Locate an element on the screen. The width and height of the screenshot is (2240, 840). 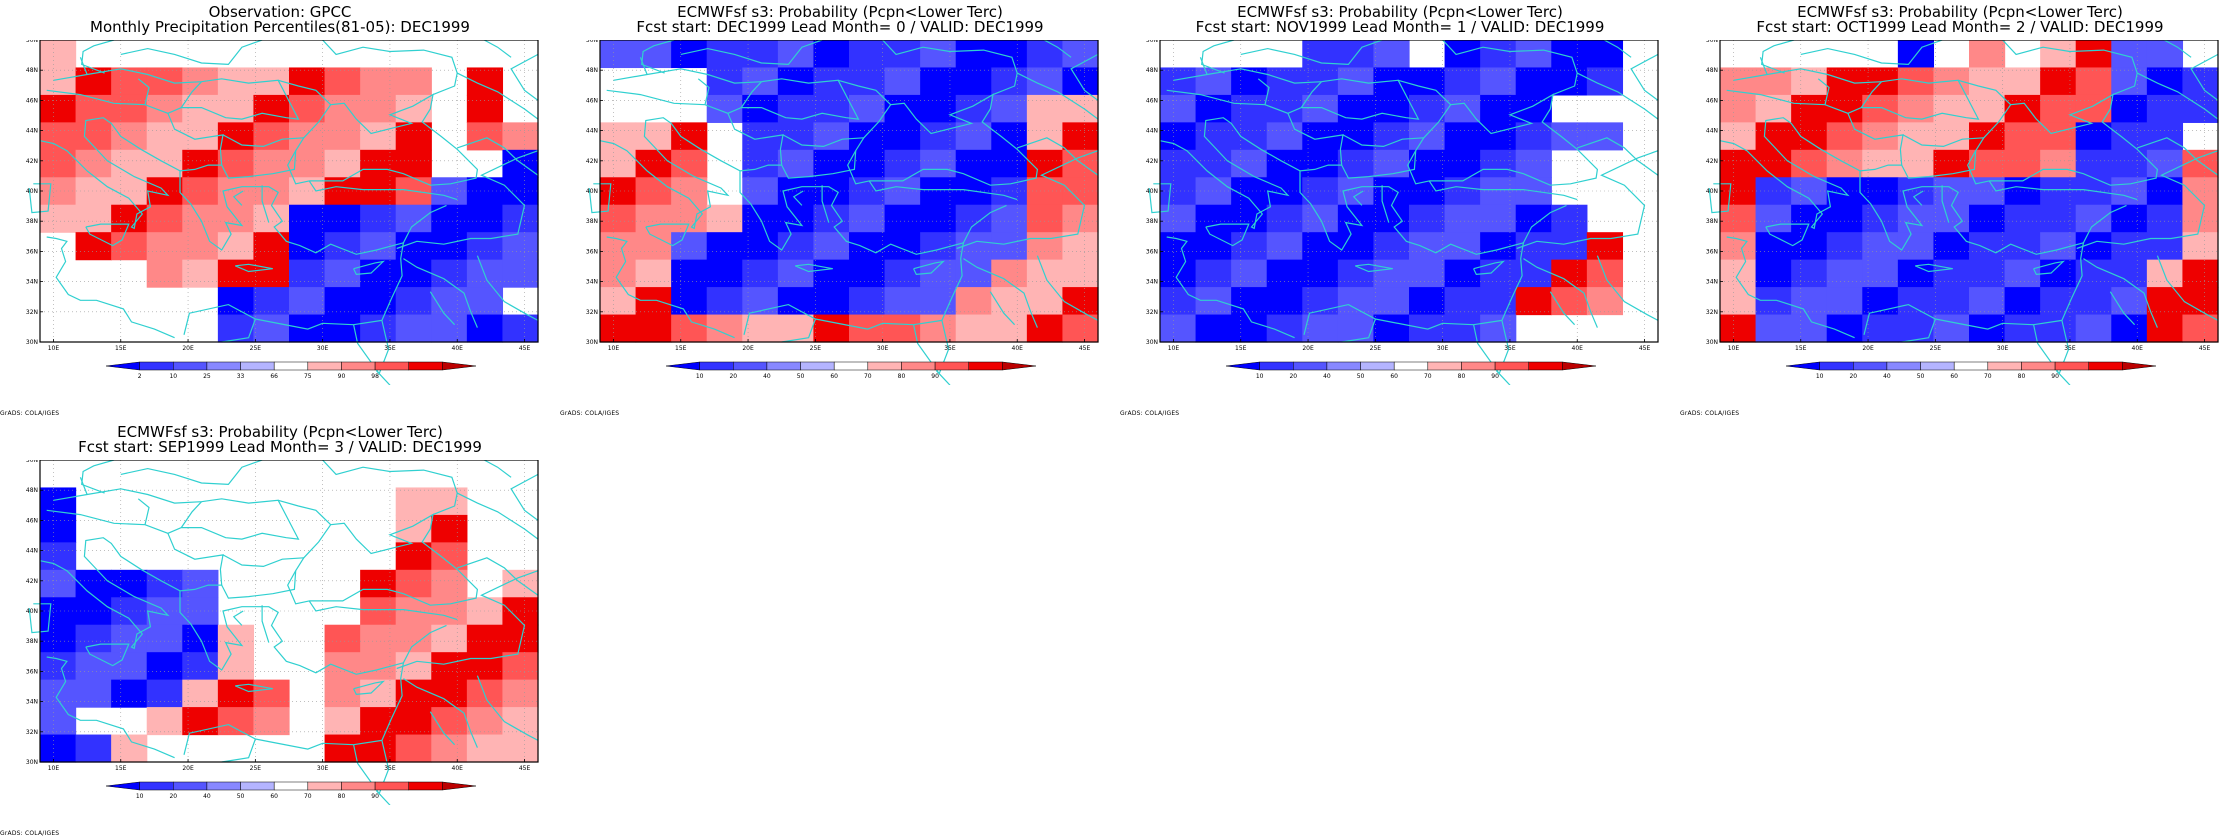
lon-tick-label: 10E is located at coordinates (614, 348).